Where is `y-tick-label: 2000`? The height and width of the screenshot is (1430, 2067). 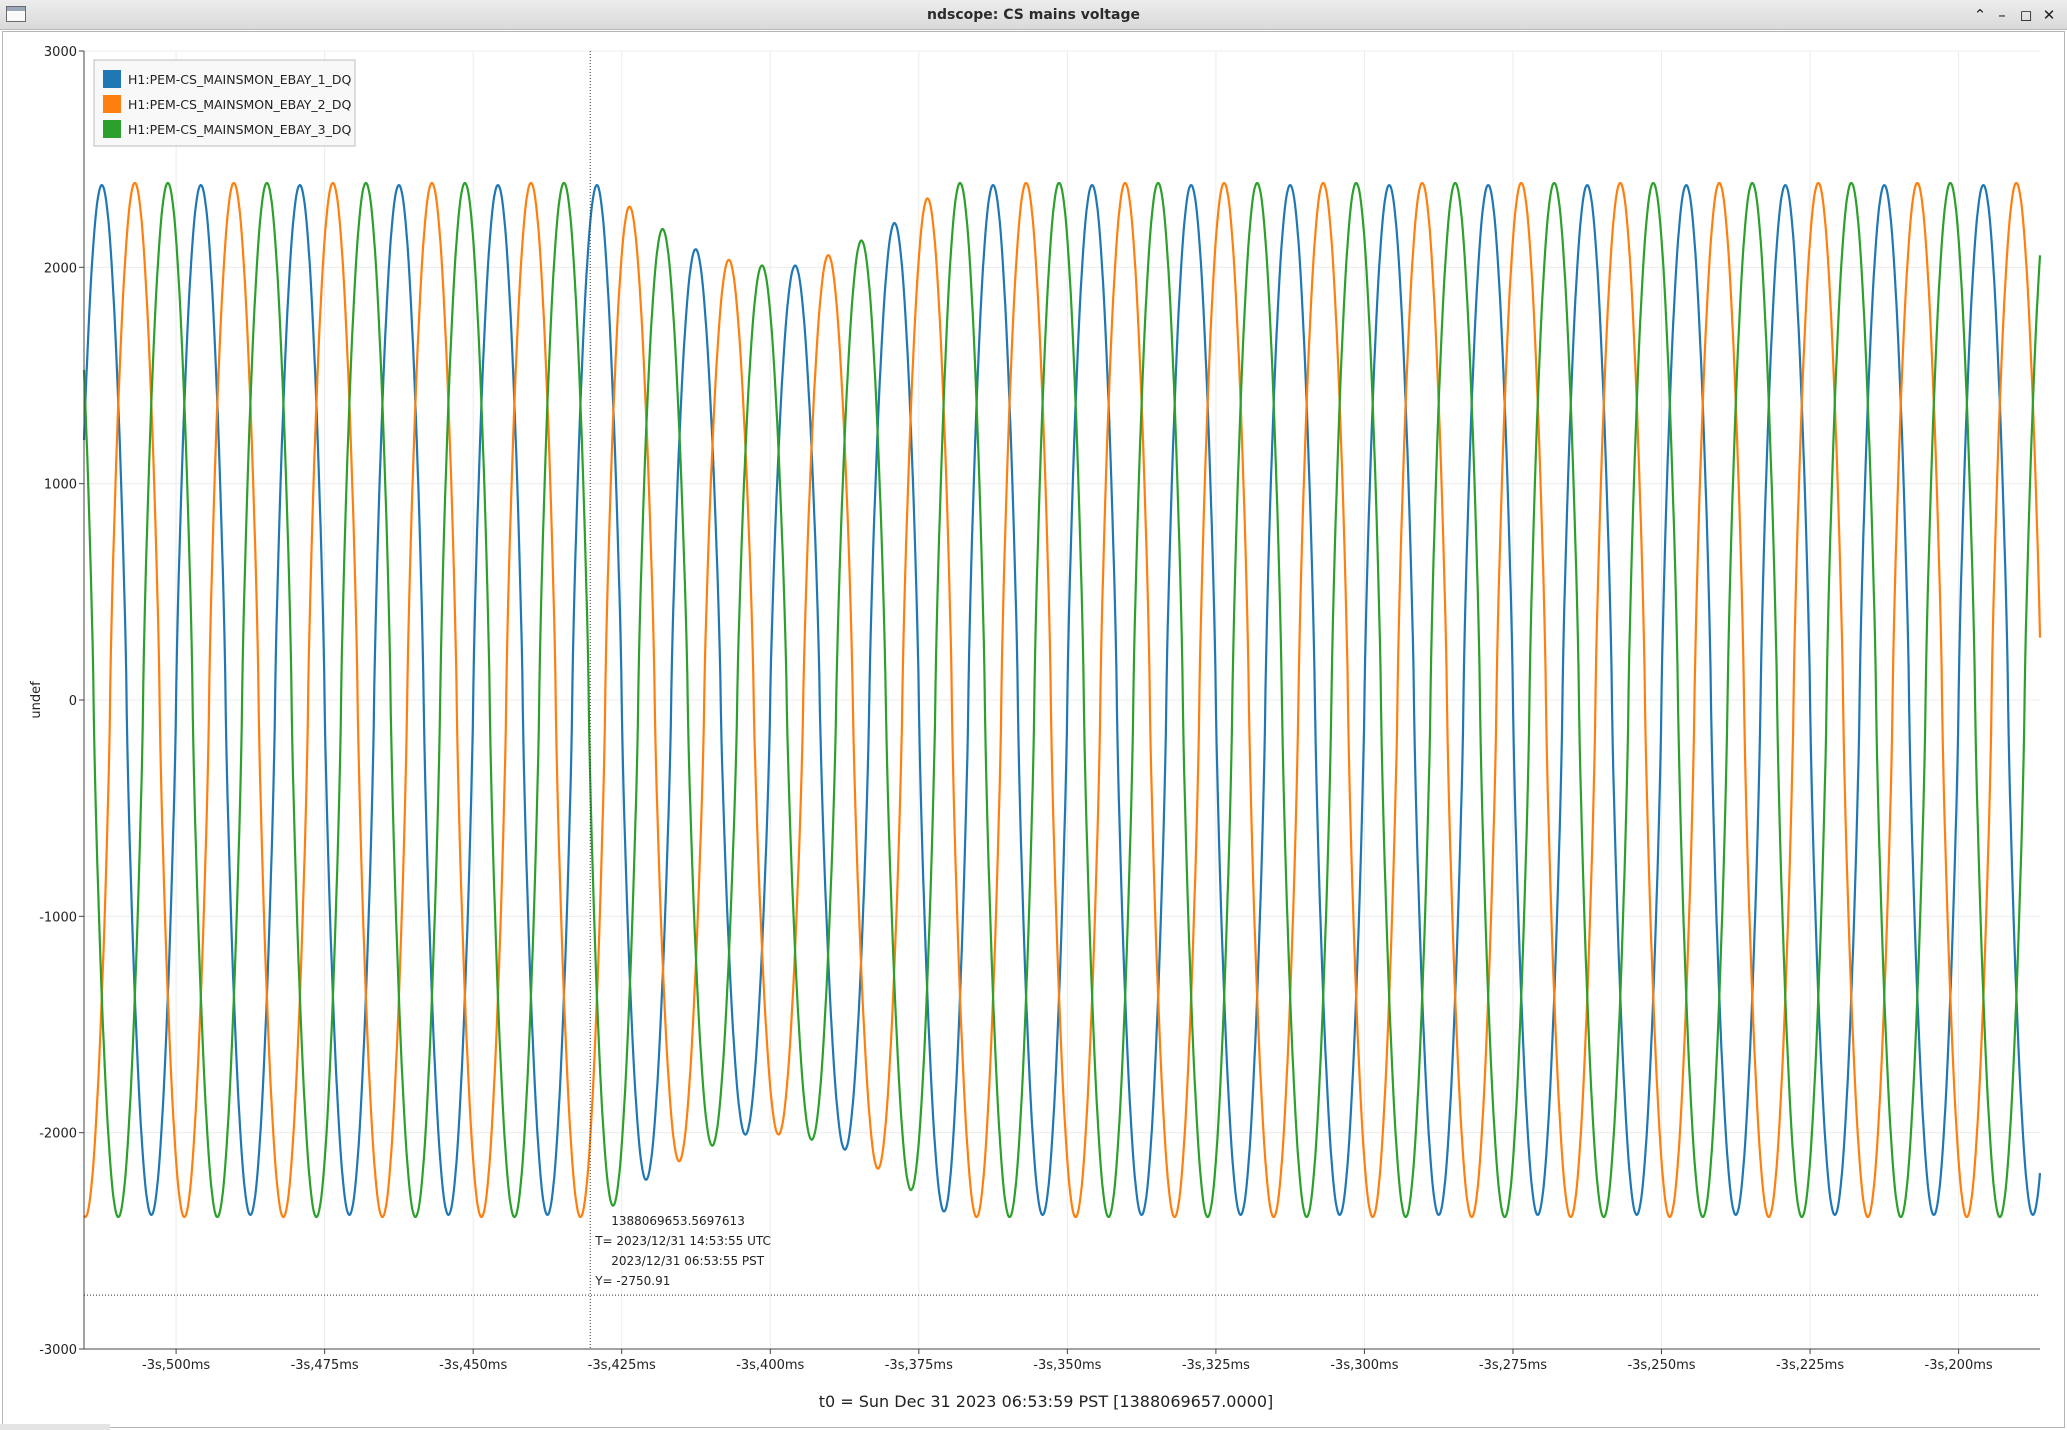
y-tick-label: 2000 is located at coordinates (60, 268).